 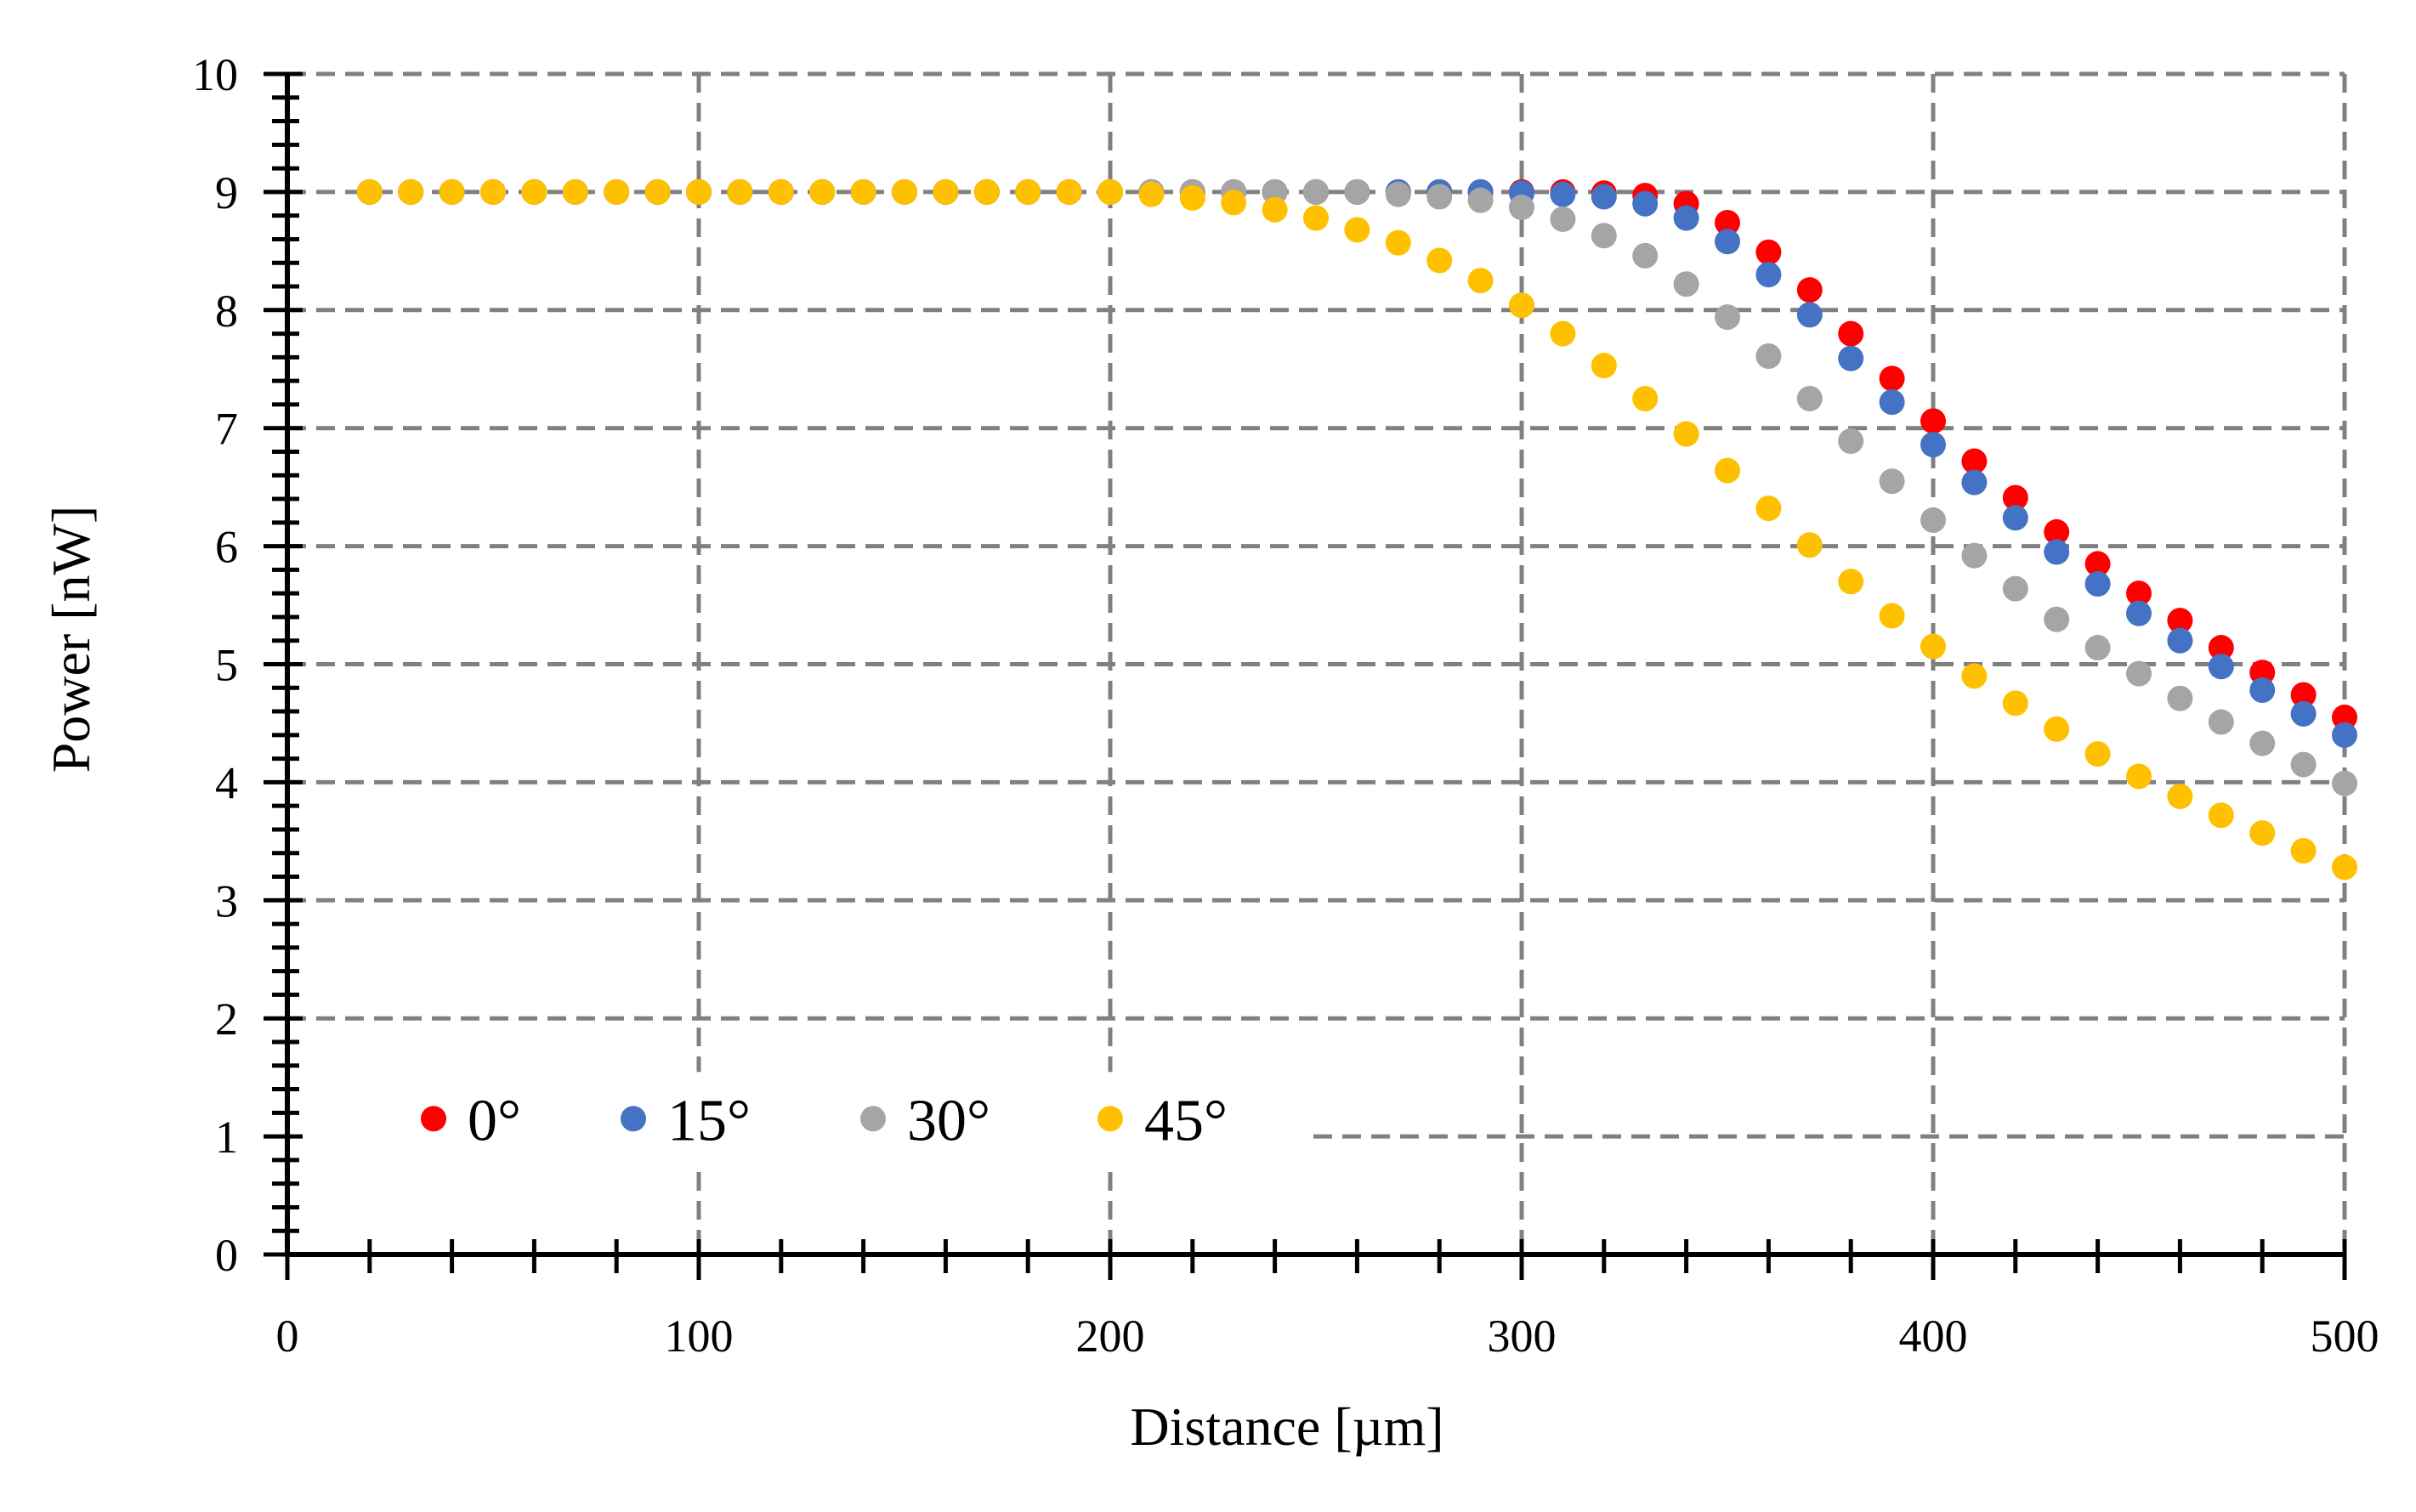 What do you see at coordinates (226, 900) in the screenshot?
I see `y-tick-label: 3` at bounding box center [226, 900].